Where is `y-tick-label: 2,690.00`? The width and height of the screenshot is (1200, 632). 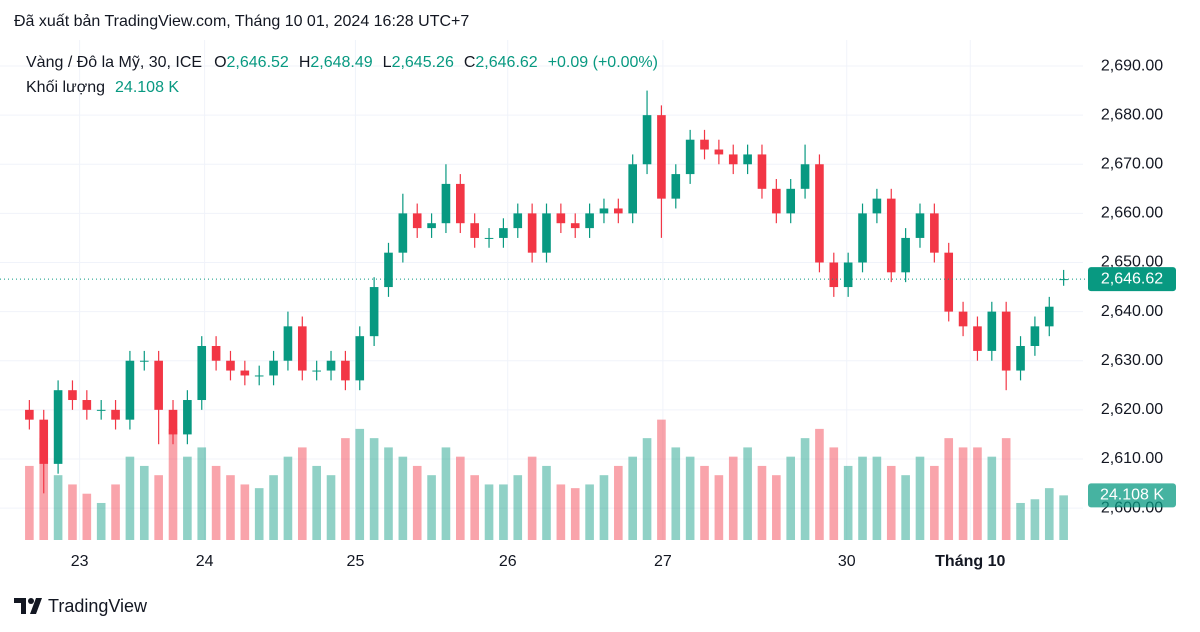
y-tick-label: 2,690.00 is located at coordinates (1132, 65).